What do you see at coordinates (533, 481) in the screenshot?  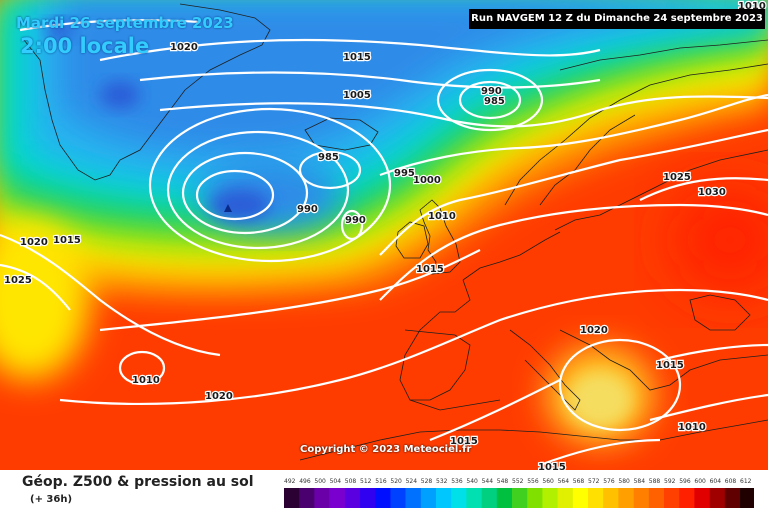 I see `scale-tick-label: 556` at bounding box center [533, 481].